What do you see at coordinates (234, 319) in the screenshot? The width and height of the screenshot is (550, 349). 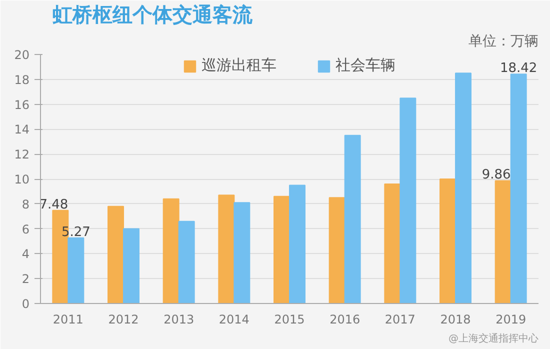 I see `x-tick-label: 2014` at bounding box center [234, 319].